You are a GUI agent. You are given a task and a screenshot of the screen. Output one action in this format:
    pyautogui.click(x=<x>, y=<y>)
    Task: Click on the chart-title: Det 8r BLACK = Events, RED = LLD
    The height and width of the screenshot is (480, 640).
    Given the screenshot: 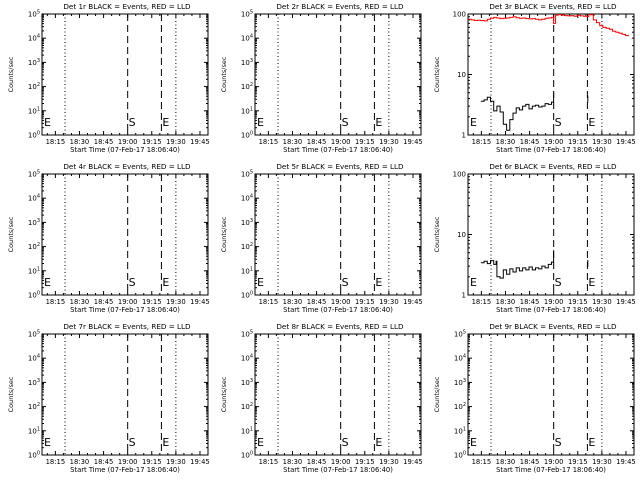 What is the action you would take?
    pyautogui.click(x=340, y=326)
    